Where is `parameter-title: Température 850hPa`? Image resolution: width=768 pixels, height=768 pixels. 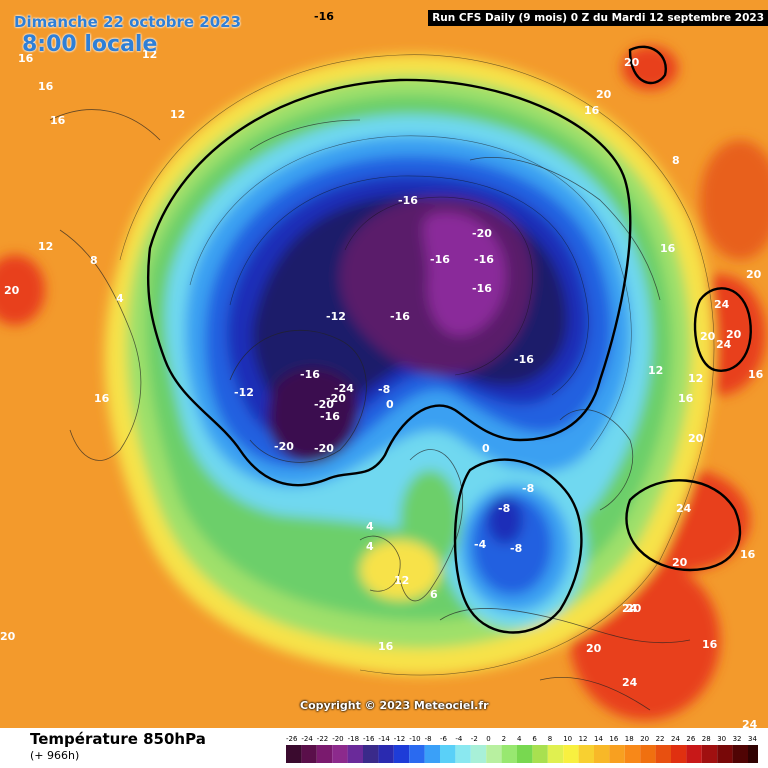 parameter-title: Température 850hPa is located at coordinates (118, 739).